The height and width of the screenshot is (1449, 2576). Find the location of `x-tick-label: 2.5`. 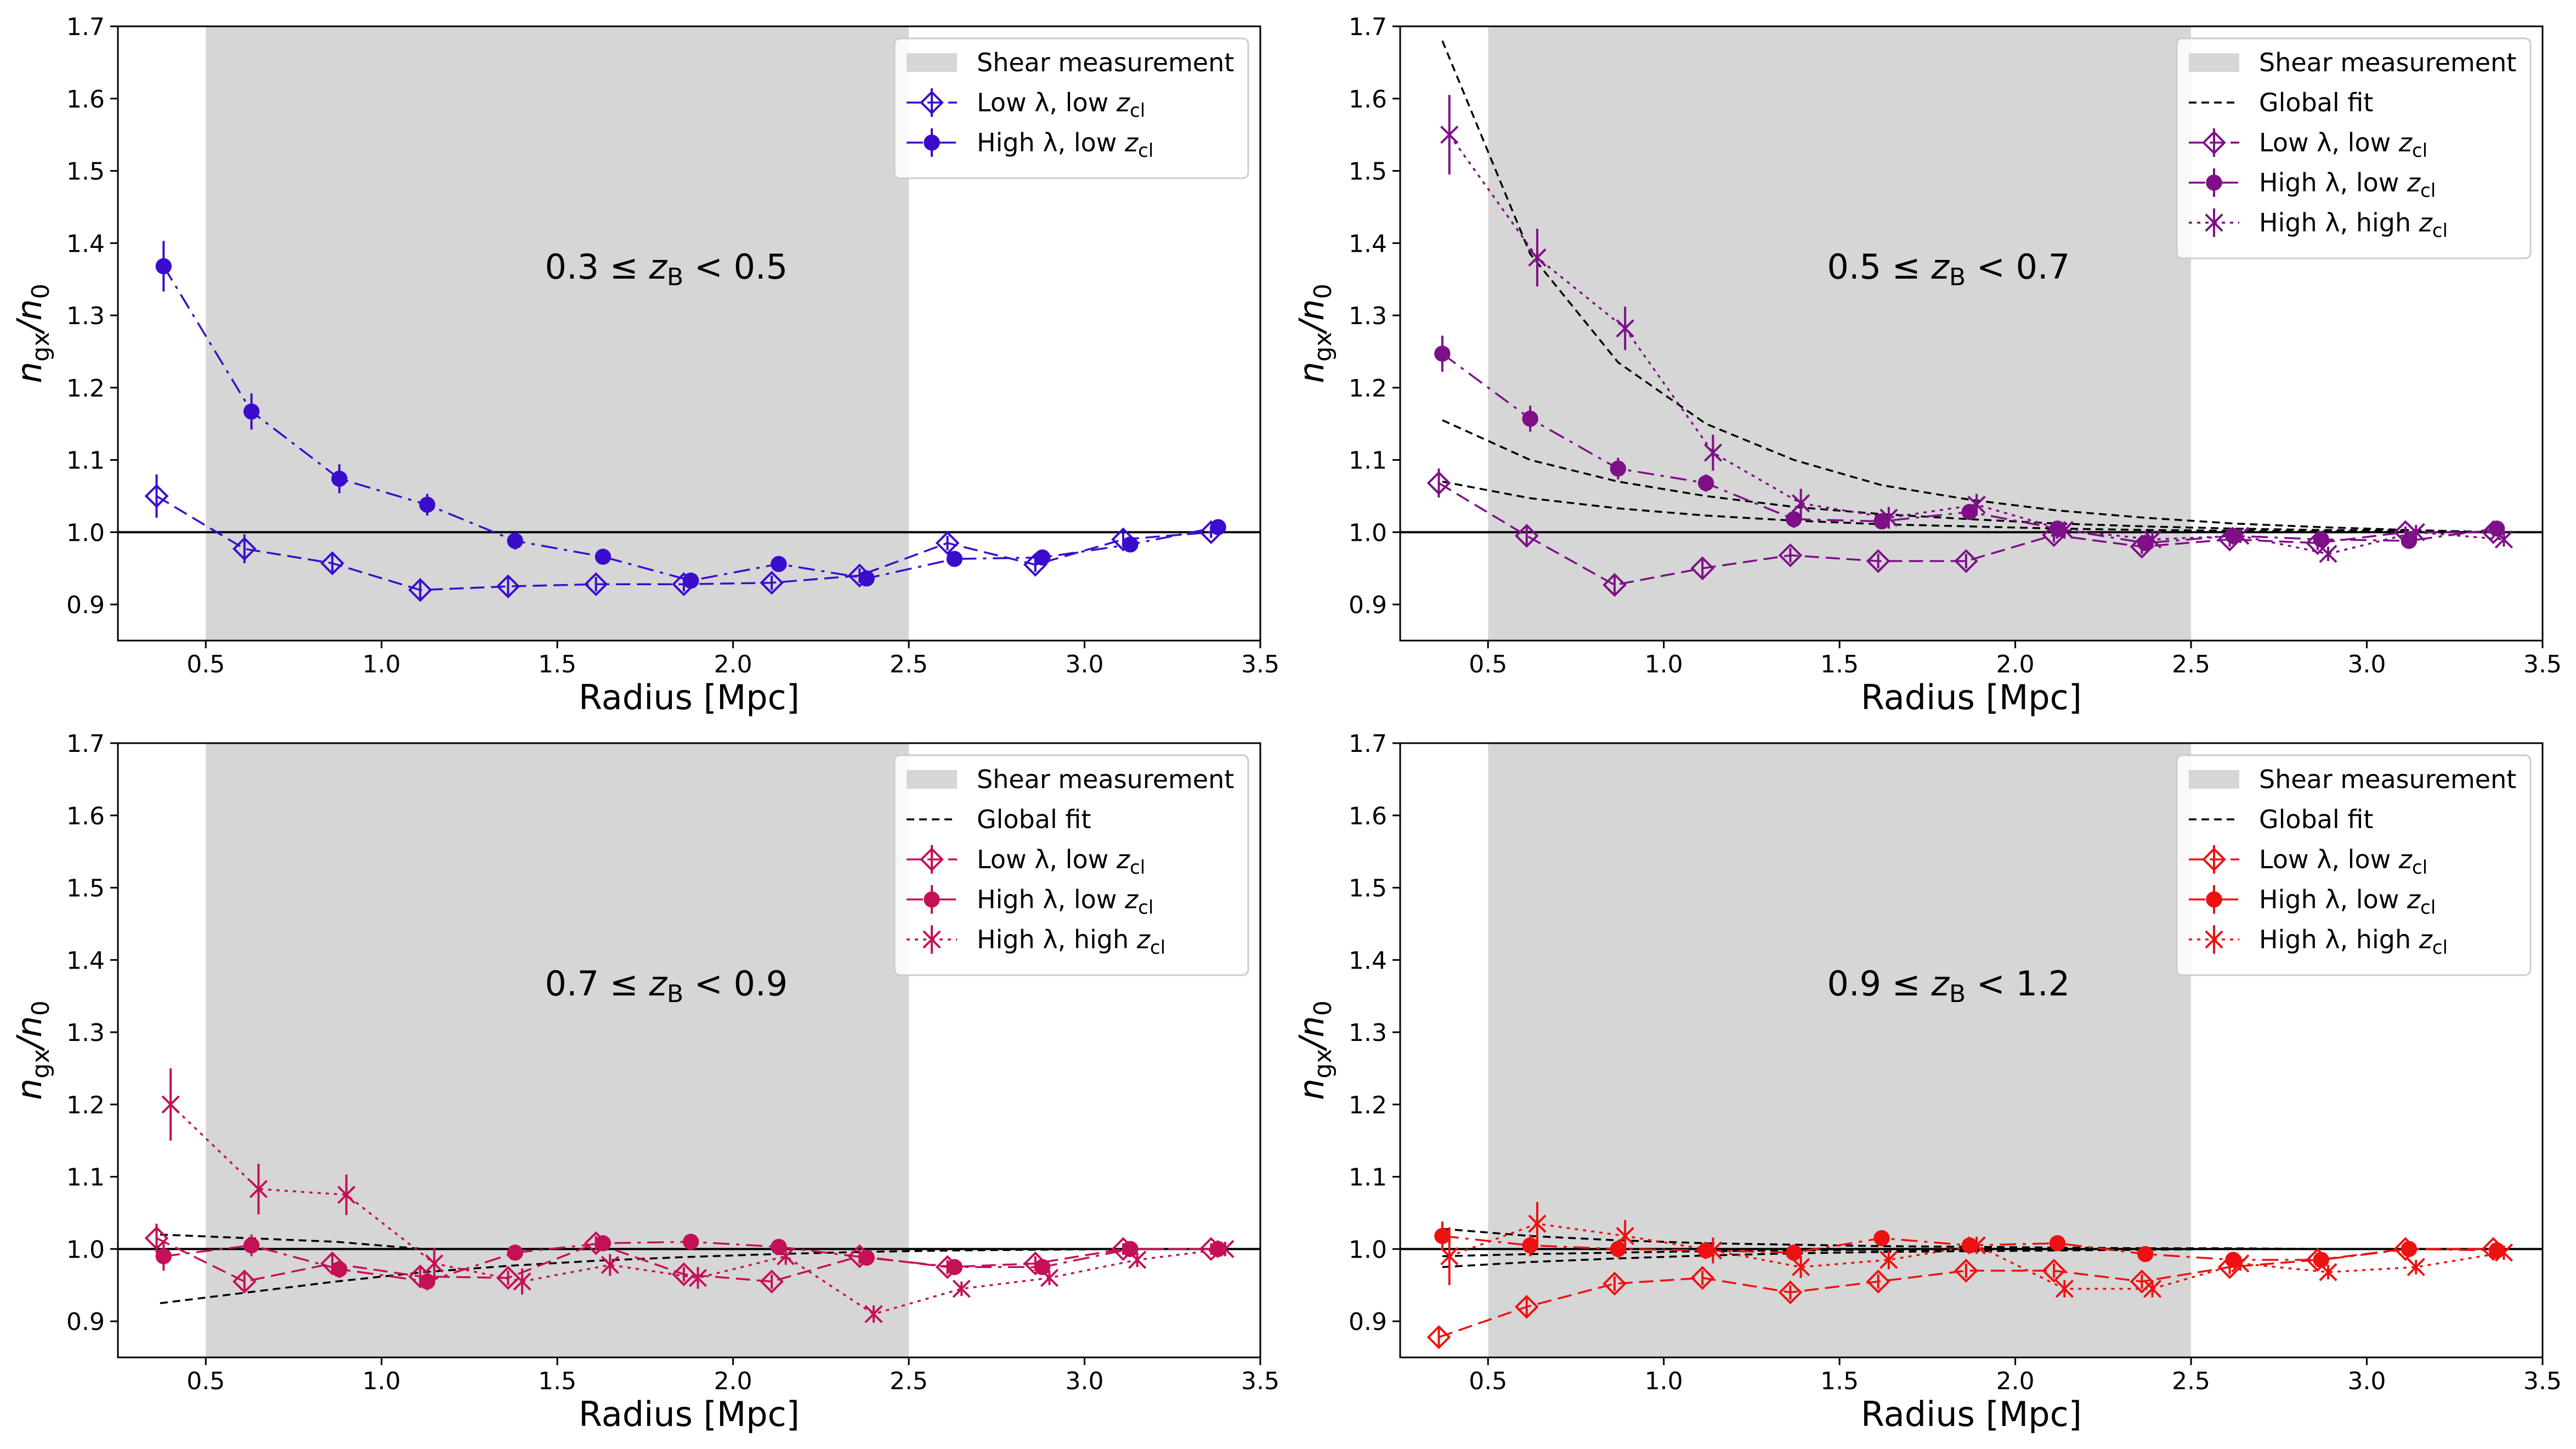

x-tick-label: 2.5 is located at coordinates (909, 664).